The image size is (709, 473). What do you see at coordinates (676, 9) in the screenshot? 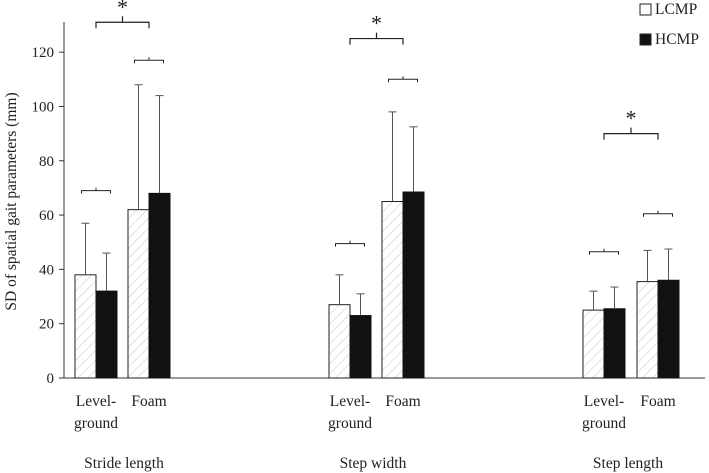
I see `legend-label-lcmp: LCMP` at bounding box center [676, 9].